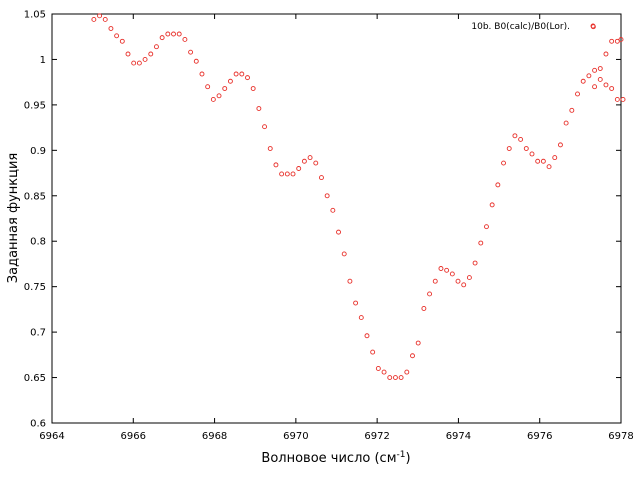  Describe the element at coordinates (593, 26) in the screenshot. I see `legend-marker` at that location.